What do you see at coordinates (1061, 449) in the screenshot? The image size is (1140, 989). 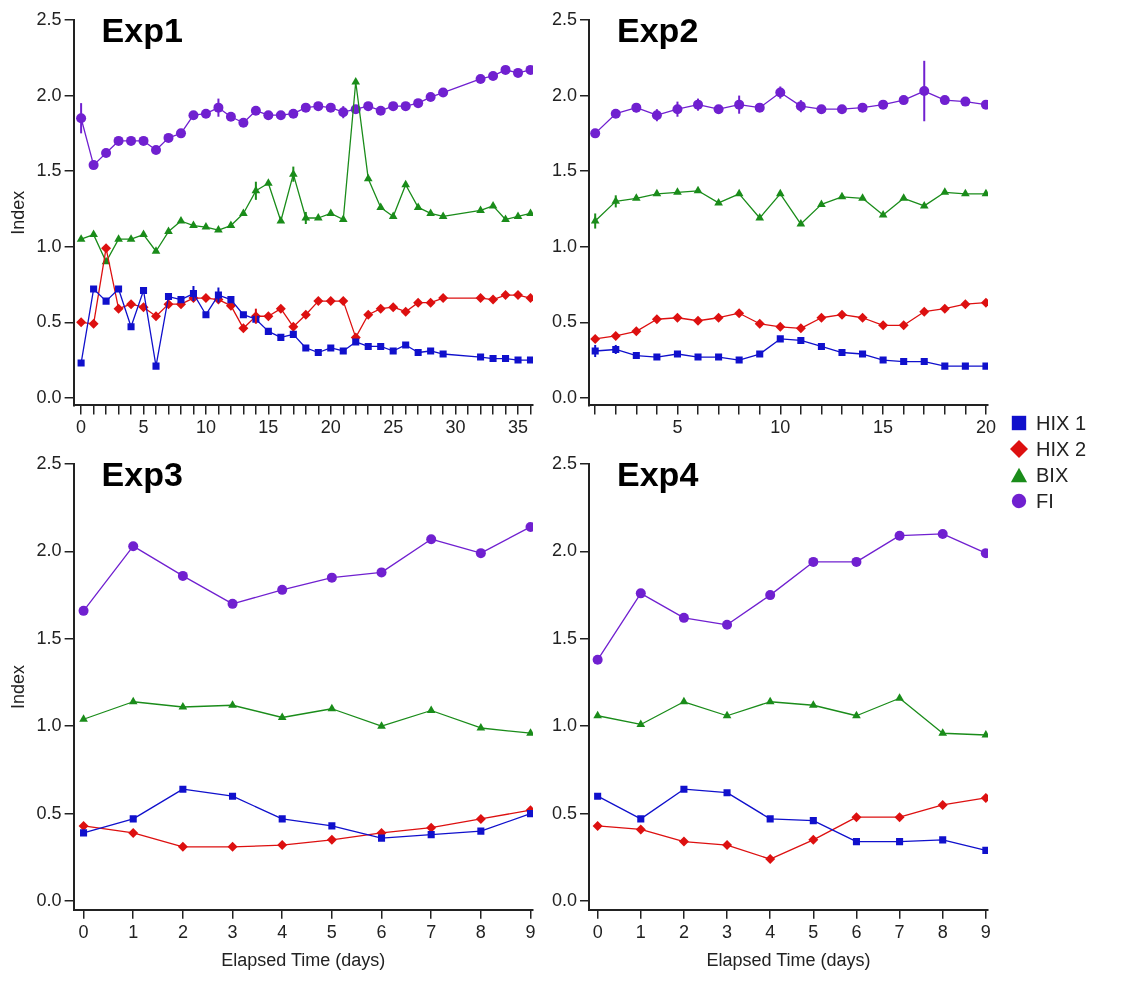 I see `legend-label: HIX 2` at bounding box center [1061, 449].